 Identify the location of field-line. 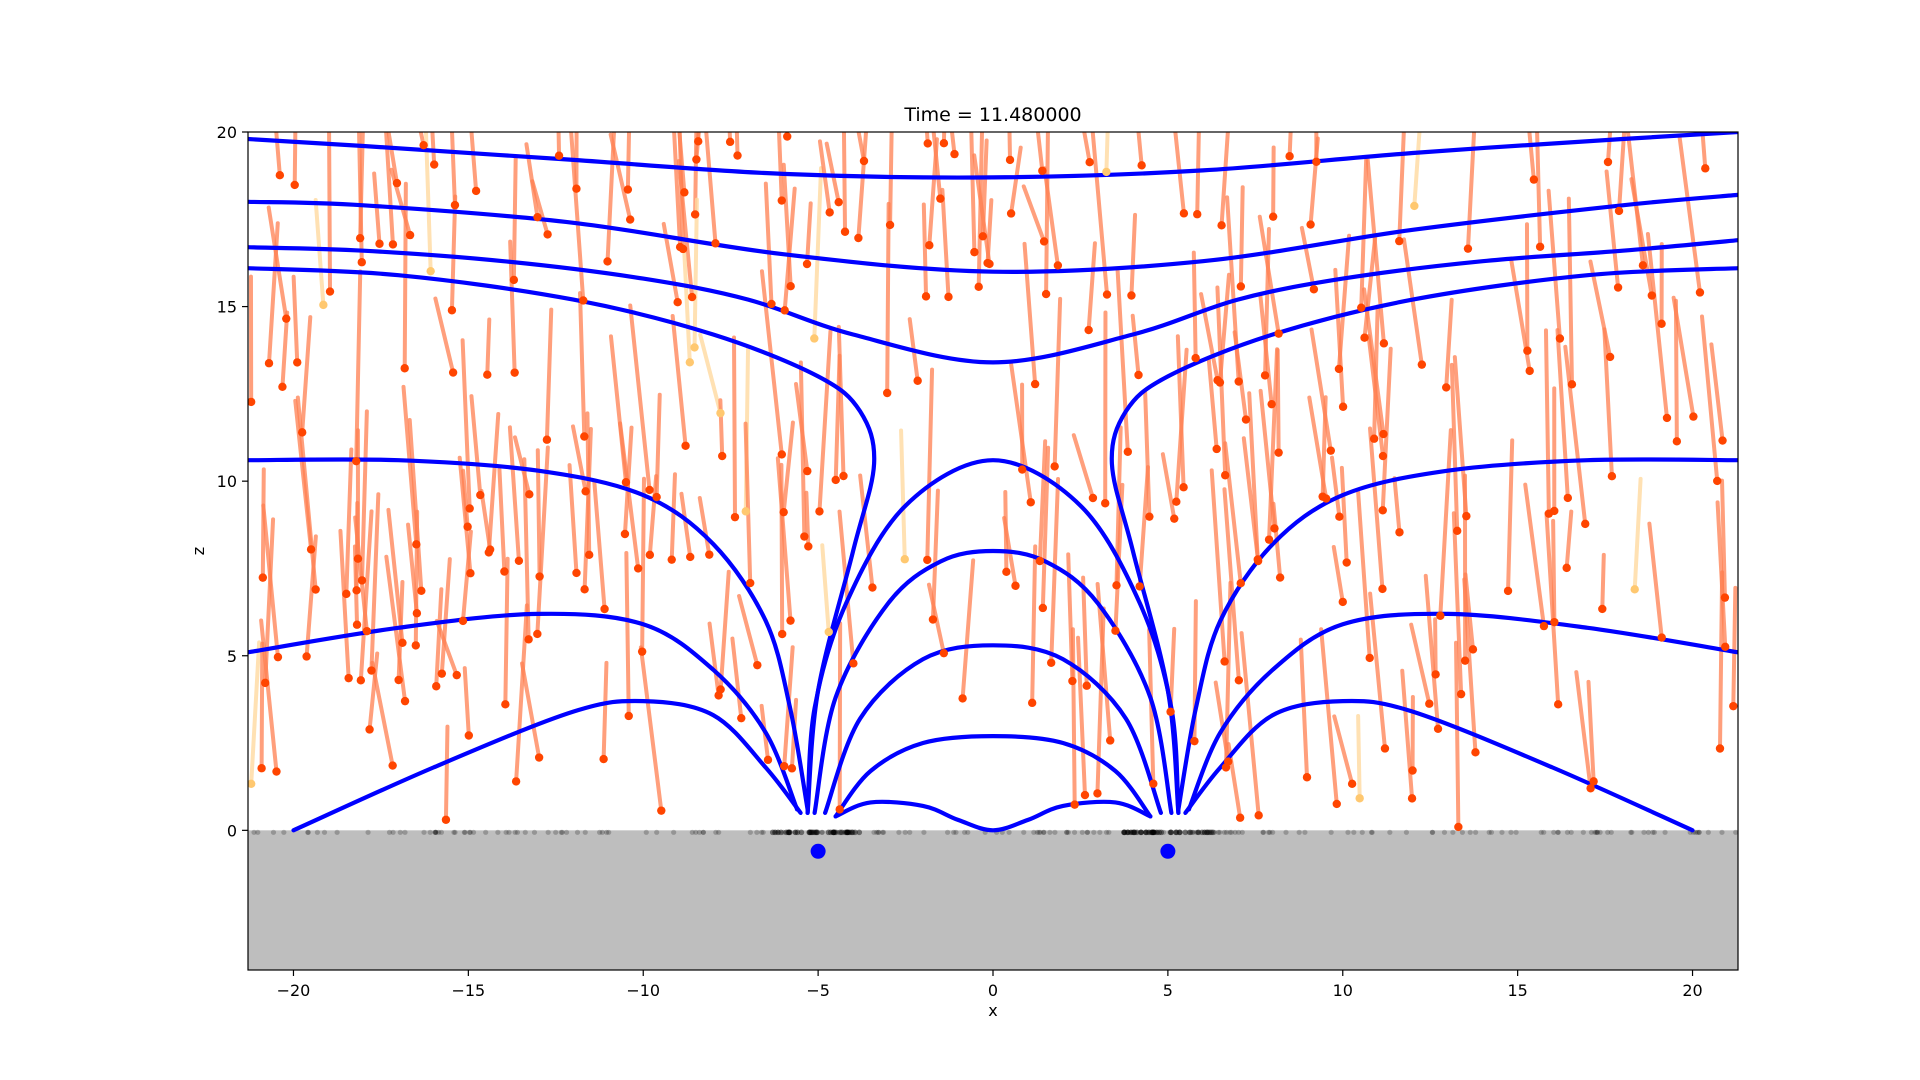
(1457, 634).